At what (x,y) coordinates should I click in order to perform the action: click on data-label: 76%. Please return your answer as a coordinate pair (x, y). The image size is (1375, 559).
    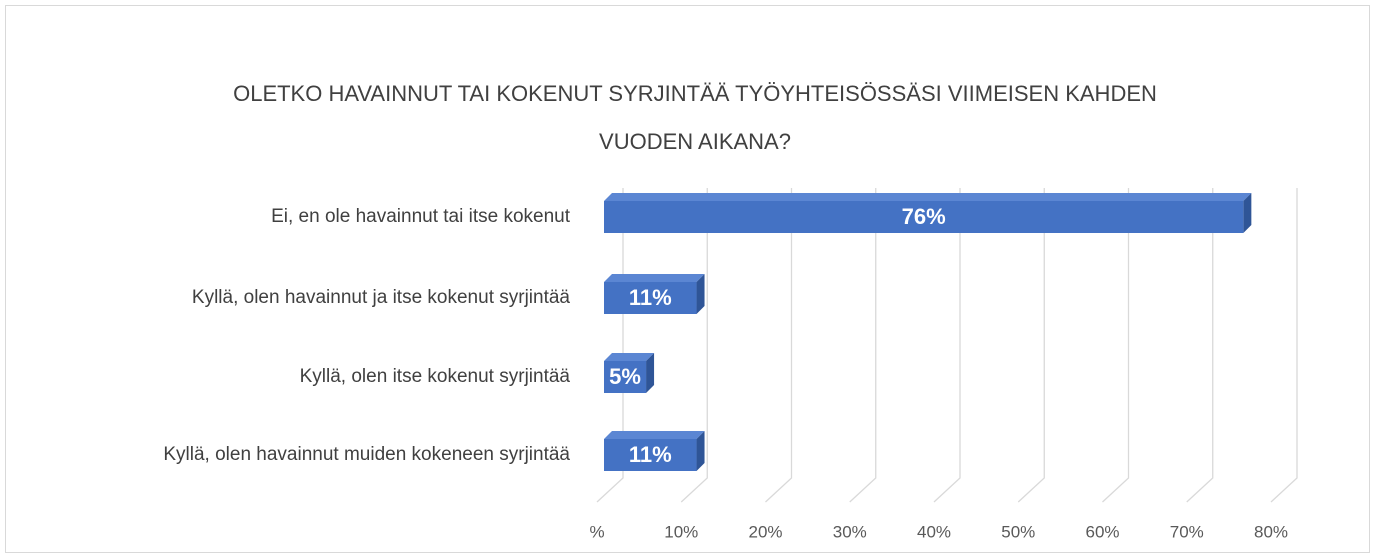
    Looking at the image, I should click on (924, 216).